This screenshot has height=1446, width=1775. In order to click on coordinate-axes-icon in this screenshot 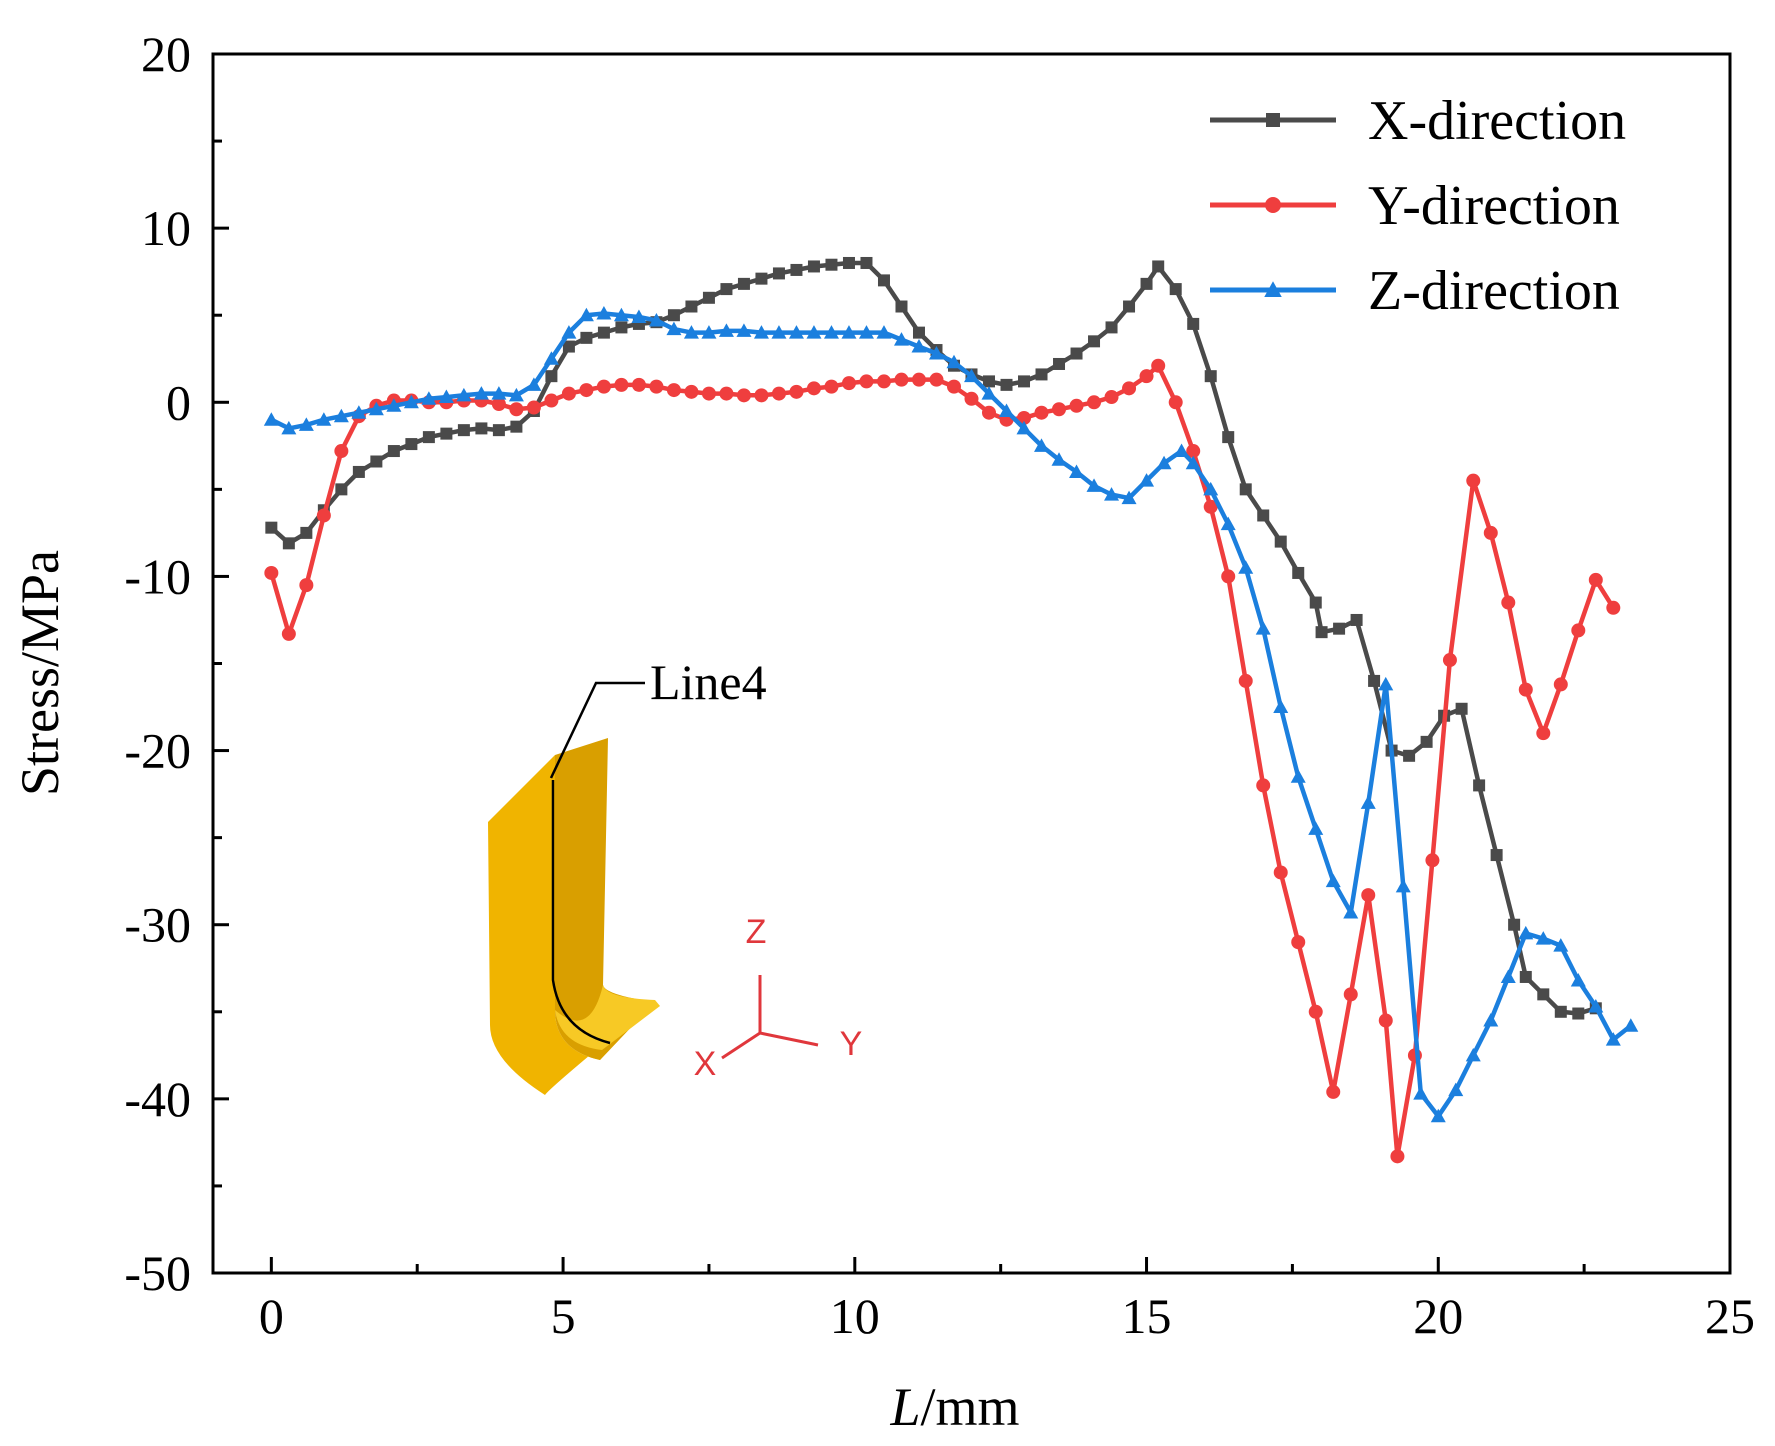, I will do `click(770, 1017)`.